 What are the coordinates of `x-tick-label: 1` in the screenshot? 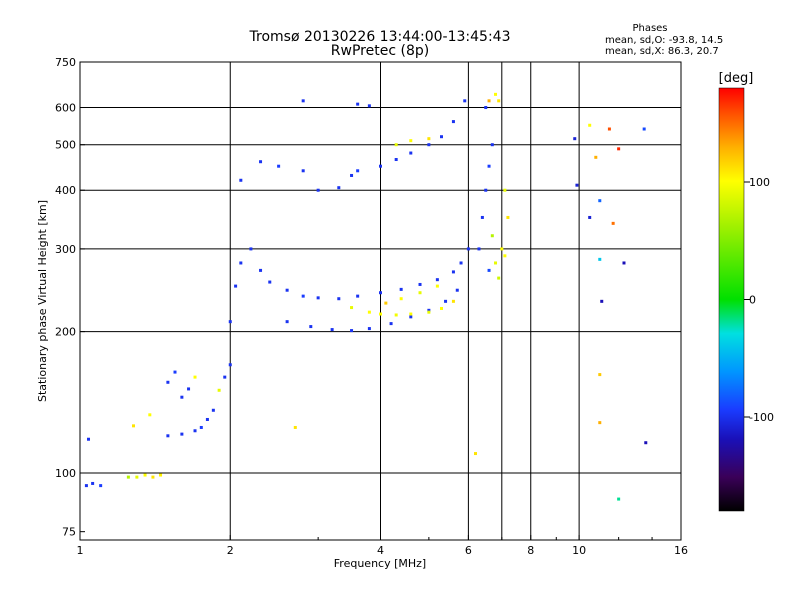 It's located at (80, 550).